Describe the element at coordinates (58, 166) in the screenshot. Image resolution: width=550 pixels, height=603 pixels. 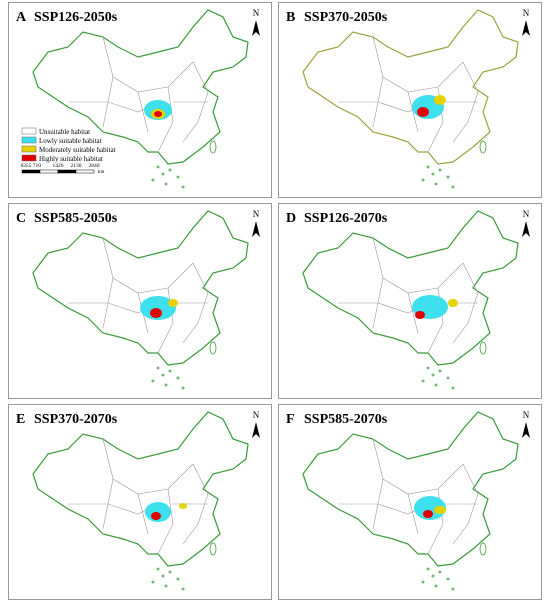
I see `scale-label: 1420` at that location.